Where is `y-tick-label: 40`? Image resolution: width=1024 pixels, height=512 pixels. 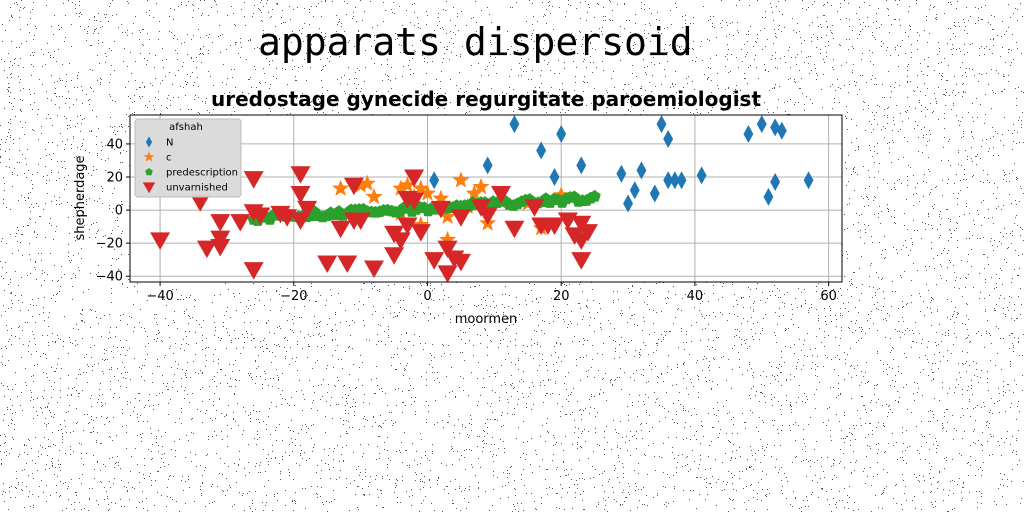 y-tick-label: 40 is located at coordinates (114, 144).